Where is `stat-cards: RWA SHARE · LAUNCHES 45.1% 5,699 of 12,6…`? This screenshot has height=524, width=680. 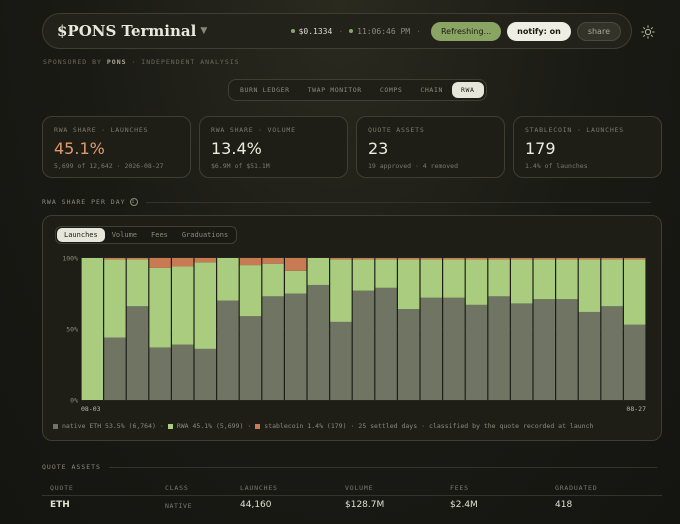 stat-cards: RWA SHARE · LAUNCHES 45.1% 5,699 of 12,6… is located at coordinates (352, 147).